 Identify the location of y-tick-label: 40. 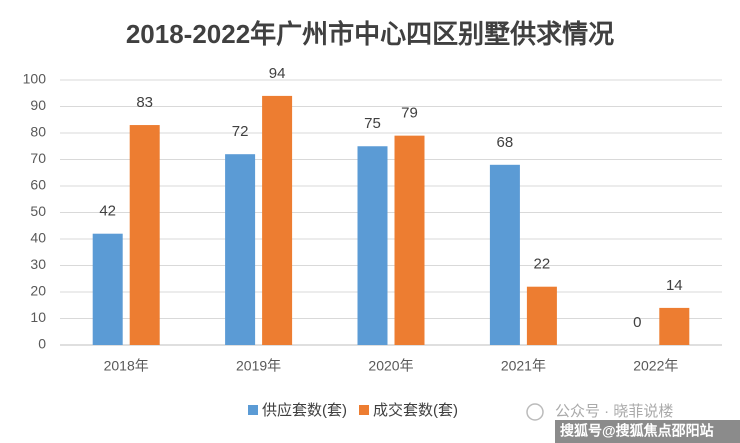
(38, 238).